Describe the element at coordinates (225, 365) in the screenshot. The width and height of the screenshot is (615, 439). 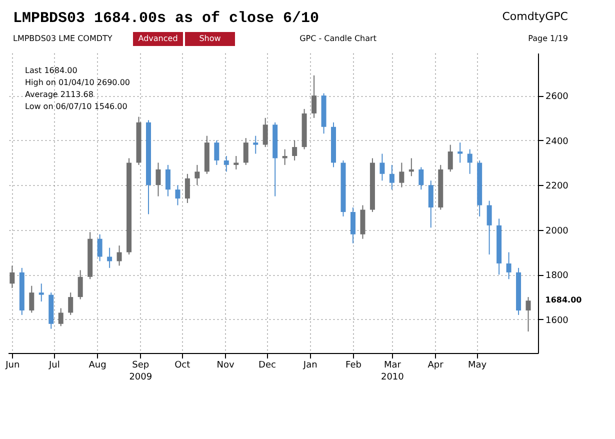
I see `x-tick-label: Nov` at that location.